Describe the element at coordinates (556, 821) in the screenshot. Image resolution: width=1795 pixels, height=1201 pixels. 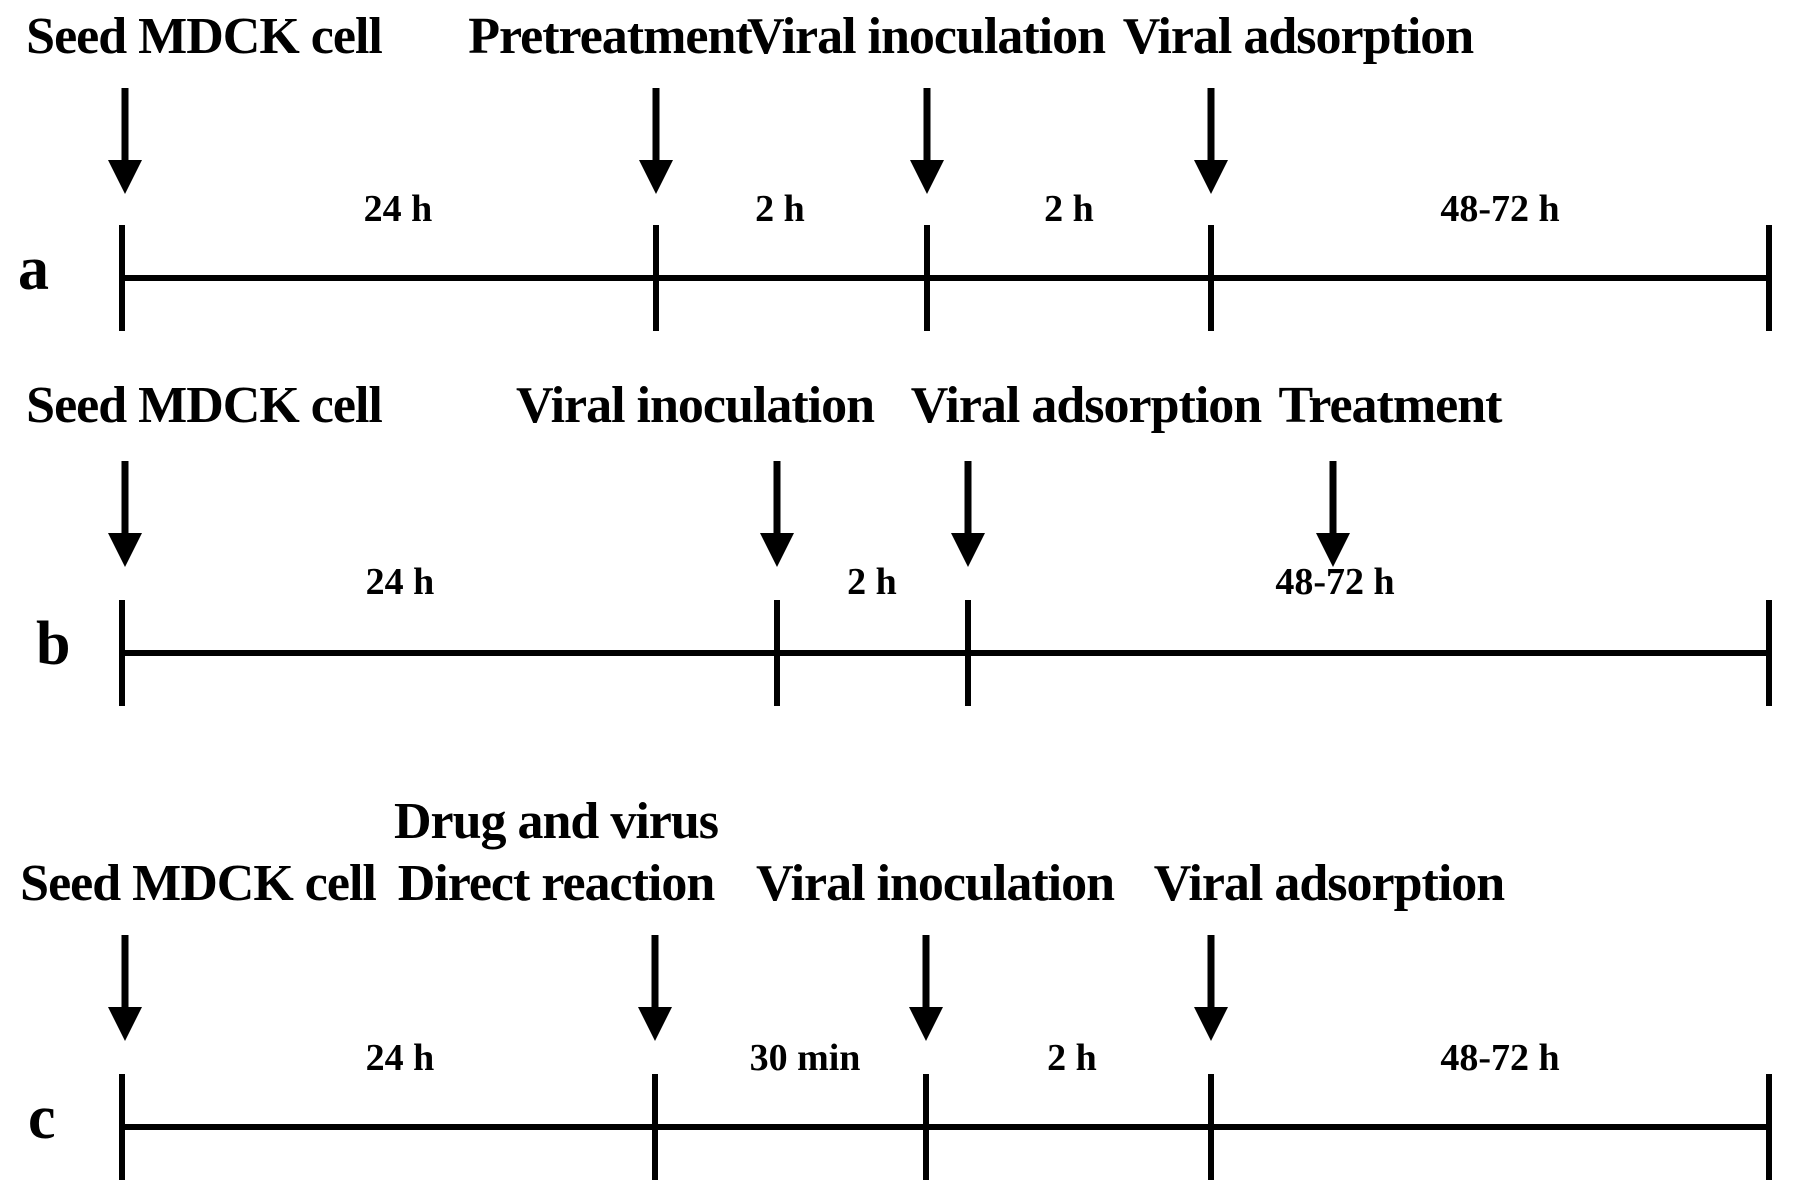
I see `event-label: Drug and virus` at that location.